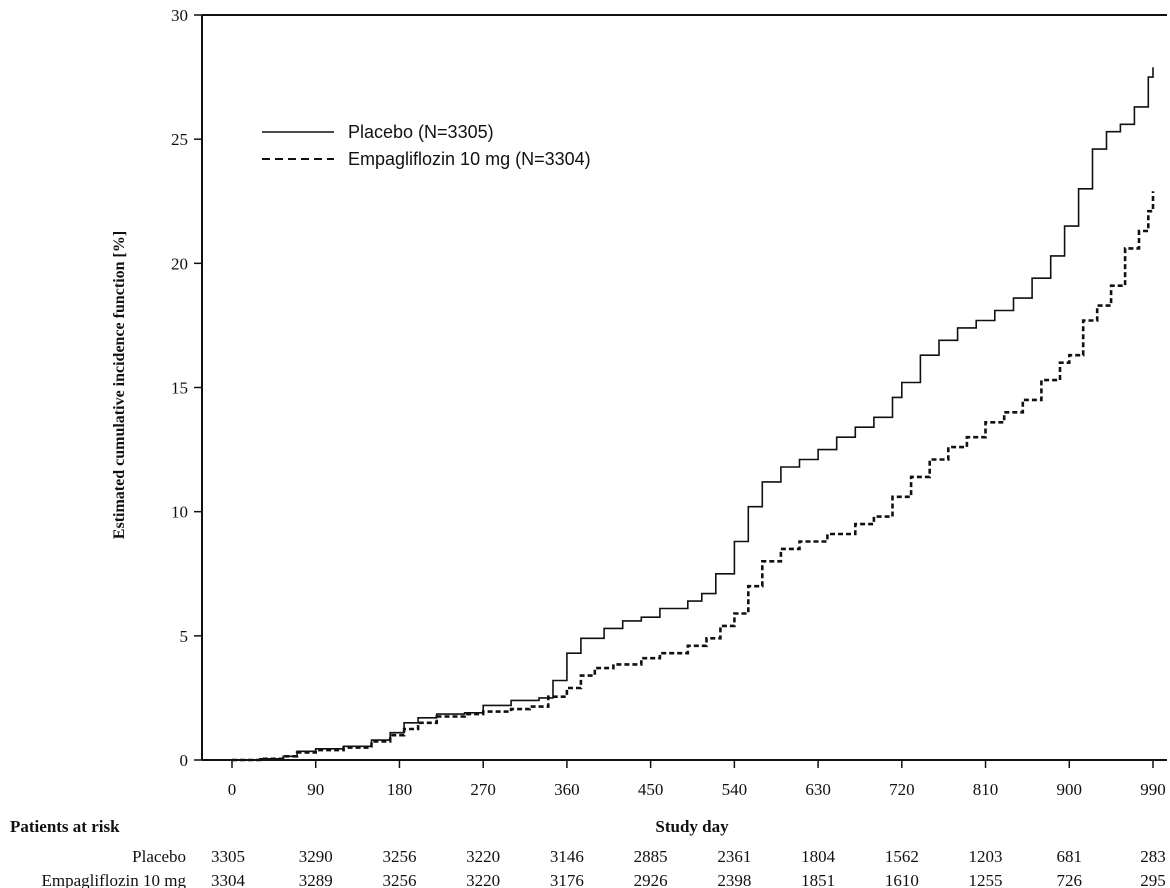  Describe the element at coordinates (315, 789) in the screenshot. I see `x-tick-label: 90` at that location.